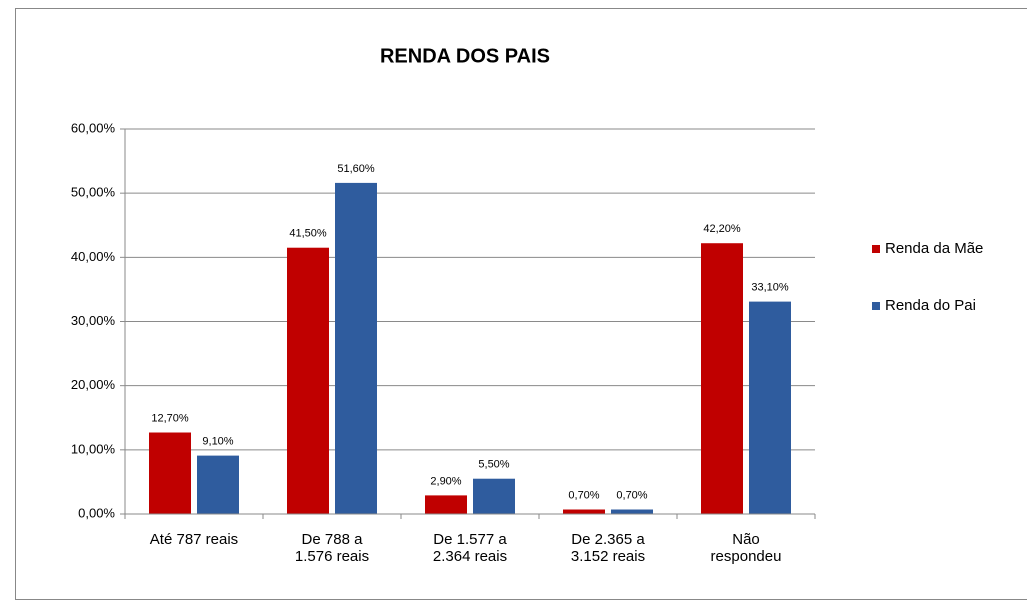 This screenshot has width=1027, height=608. I want to click on chart-title: RENDA DOS PAIS, so click(465, 56).